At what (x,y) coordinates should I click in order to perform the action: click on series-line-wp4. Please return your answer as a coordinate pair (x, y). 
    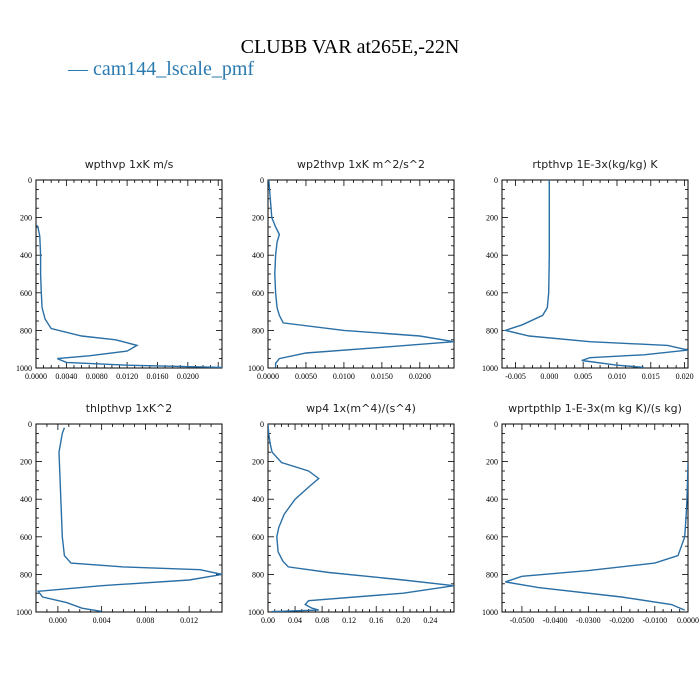
    Looking at the image, I should click on (361, 518).